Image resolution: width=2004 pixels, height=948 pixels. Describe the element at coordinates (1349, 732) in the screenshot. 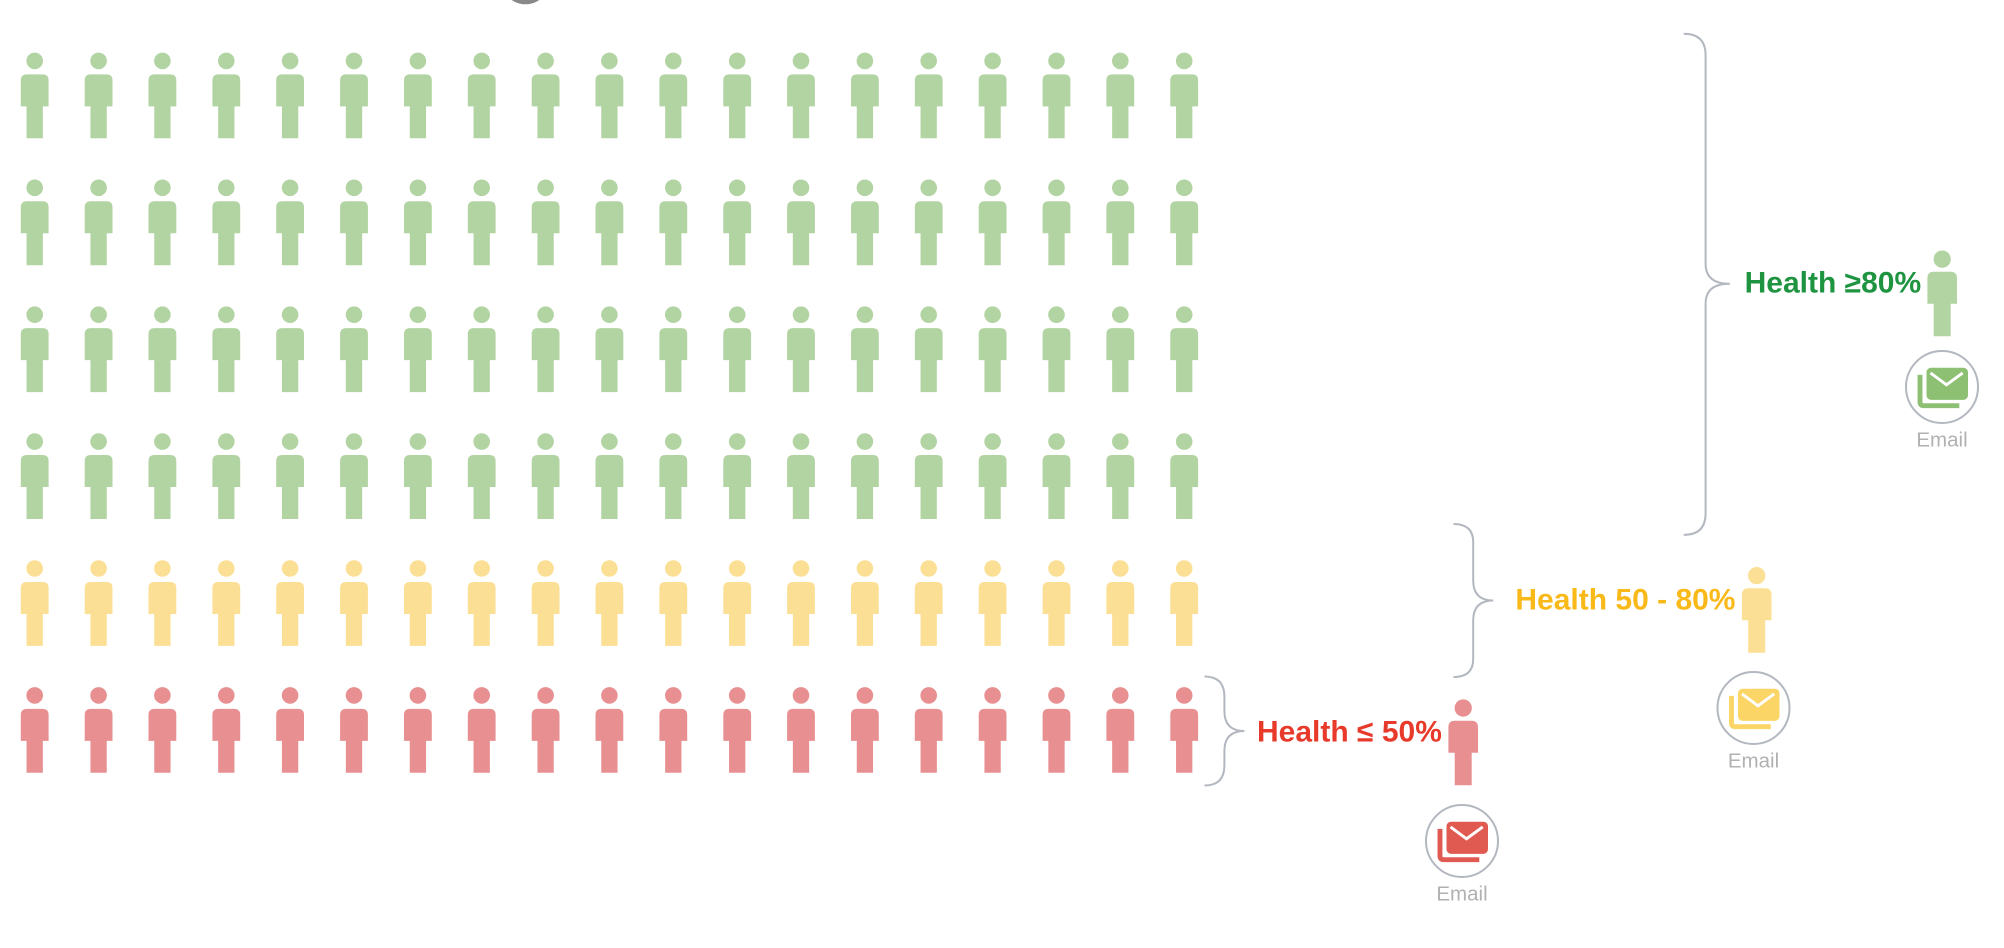

I see `svg-text: Health ≤ 50%` at that location.